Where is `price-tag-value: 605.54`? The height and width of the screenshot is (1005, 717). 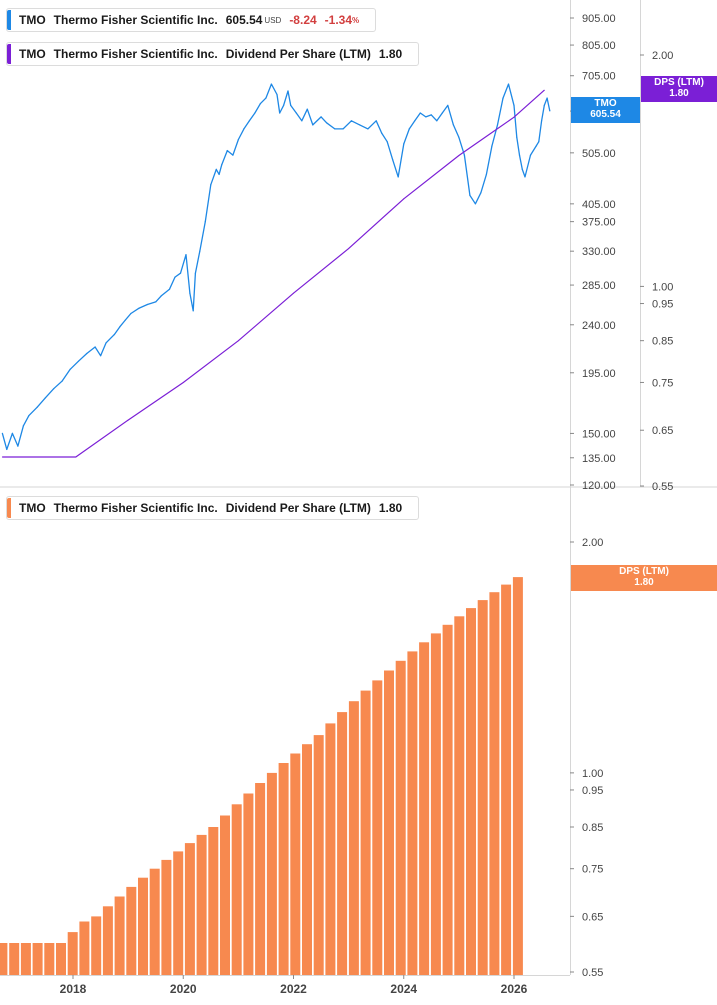 price-tag-value: 605.54 is located at coordinates (605, 114).